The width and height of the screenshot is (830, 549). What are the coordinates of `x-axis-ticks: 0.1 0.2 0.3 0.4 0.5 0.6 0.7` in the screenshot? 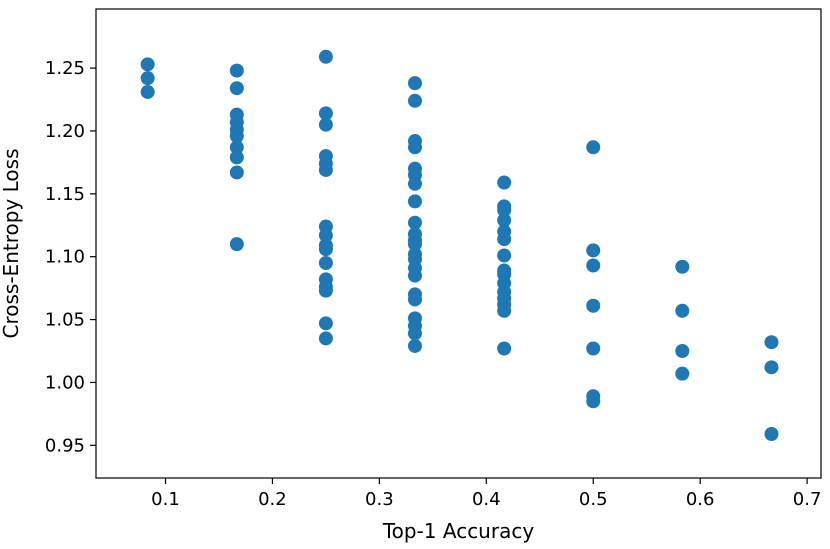 It's located at (486, 494).